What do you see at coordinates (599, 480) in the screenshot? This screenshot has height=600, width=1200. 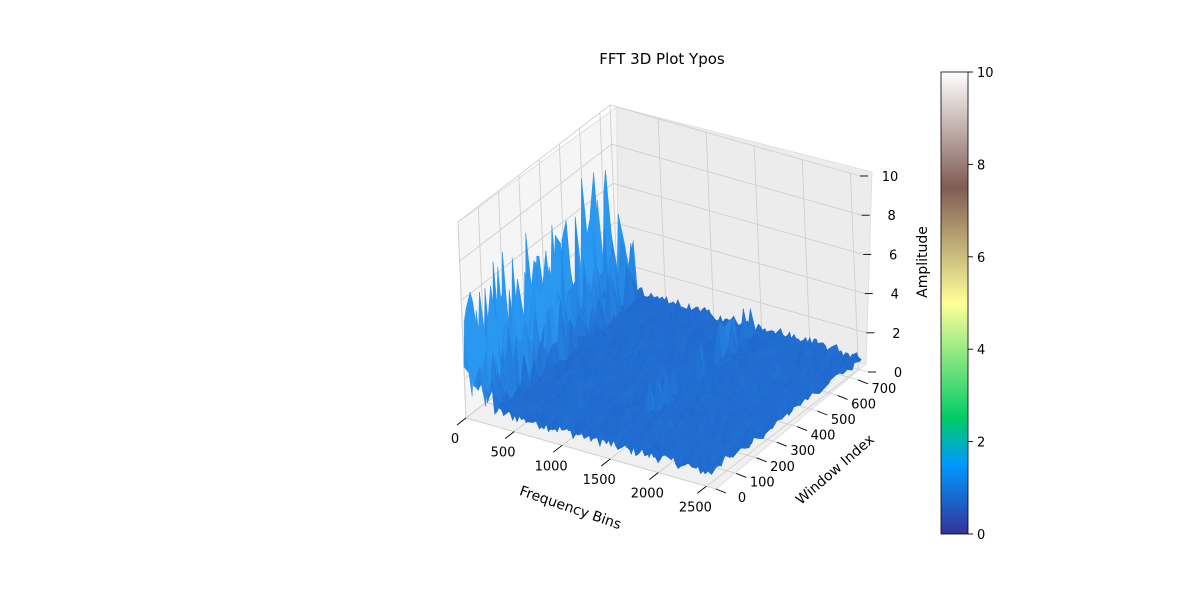 I see `x-tick-label: 1500` at bounding box center [599, 480].